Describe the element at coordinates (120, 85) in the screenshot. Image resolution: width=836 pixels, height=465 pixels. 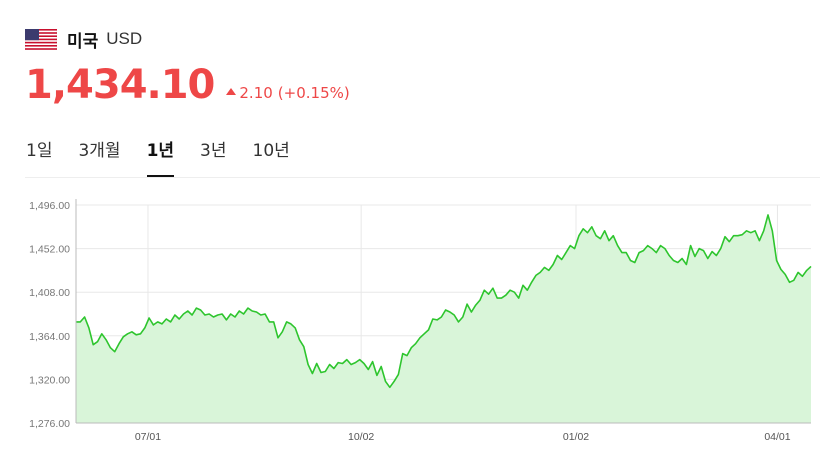
I see `current-price: 1,434.10` at that location.